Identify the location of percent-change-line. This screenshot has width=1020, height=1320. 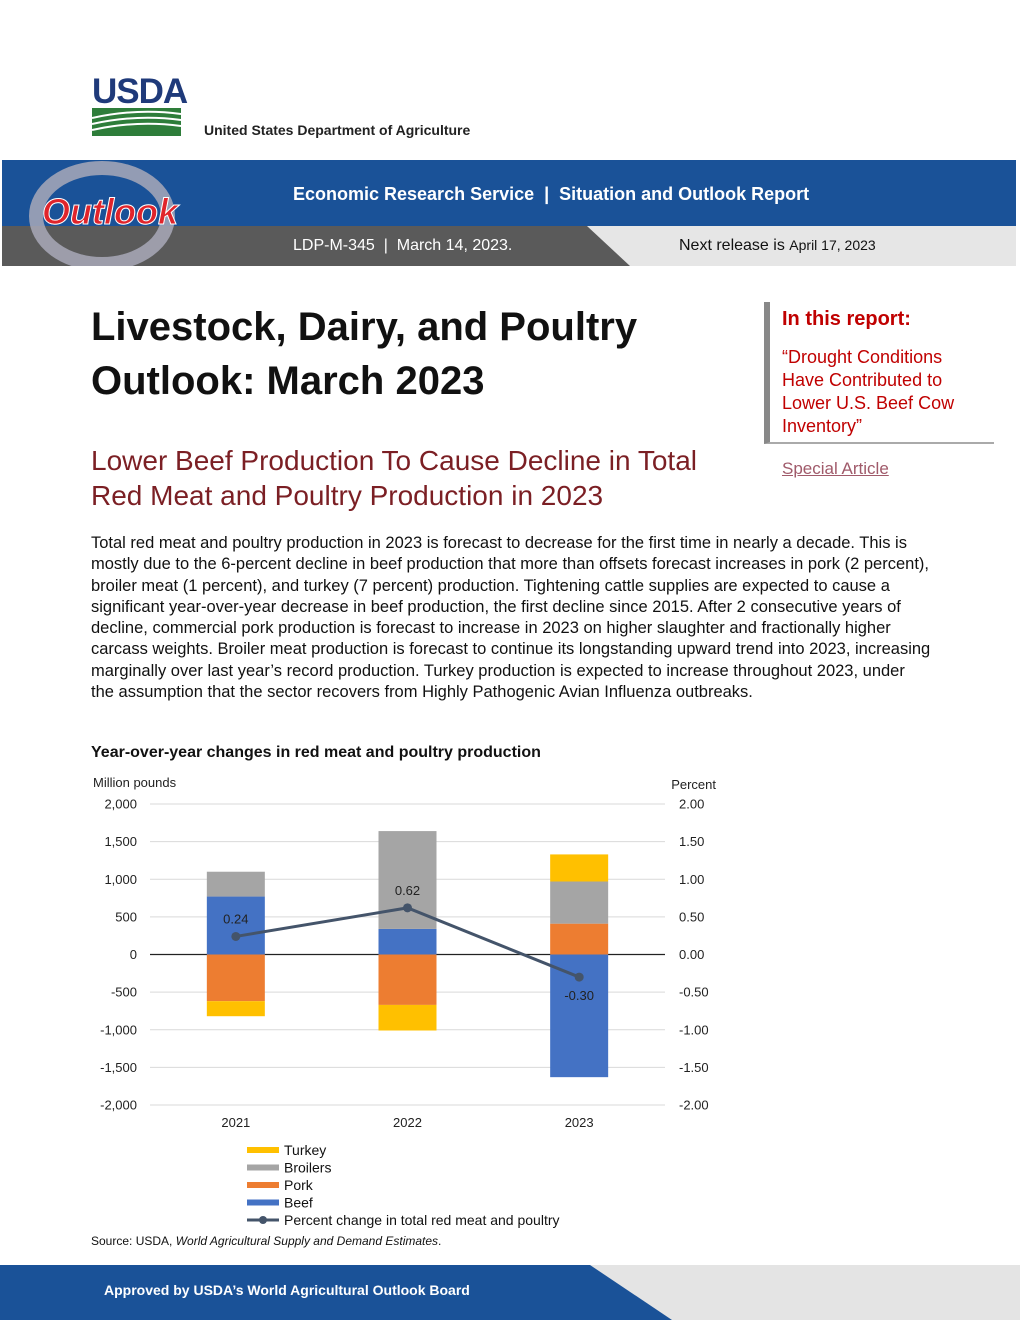
(407, 942).